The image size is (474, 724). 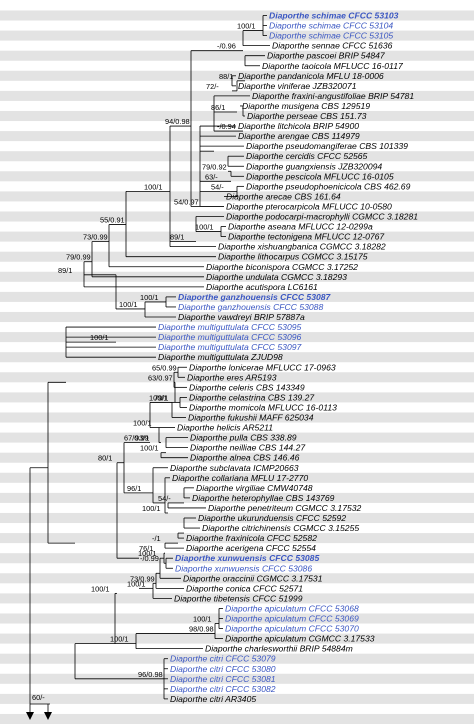 I want to click on taxon-label: Diaporthe celeris CBS 143349, so click(x=247, y=387).